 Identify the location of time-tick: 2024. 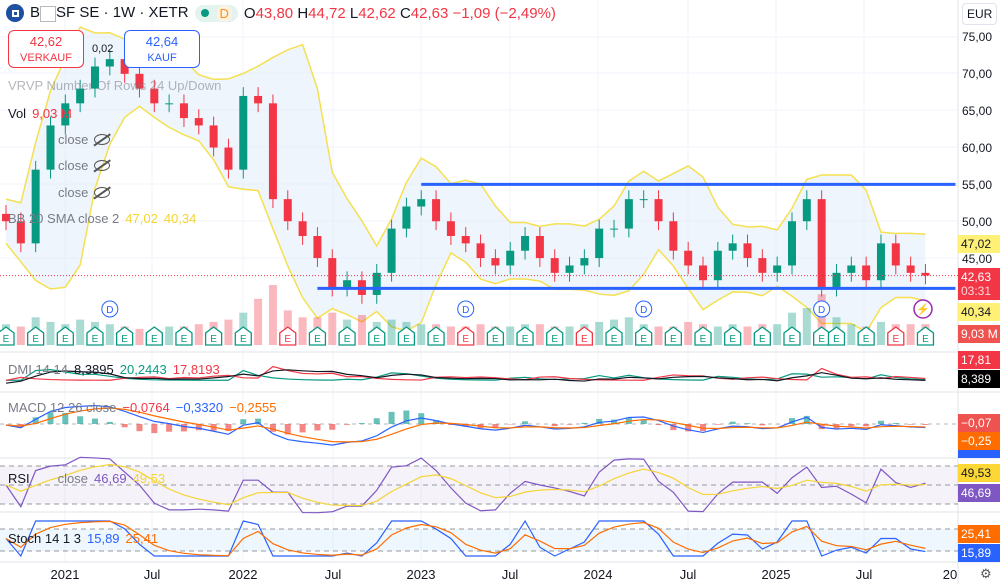
(598, 574).